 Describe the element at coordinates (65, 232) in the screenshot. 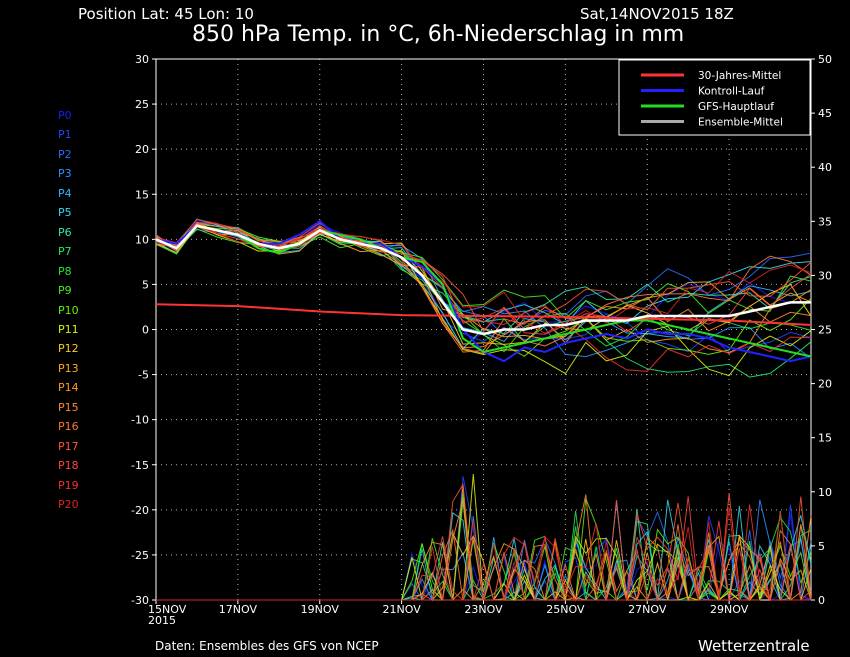

I see `member-label-p6: P6` at that location.